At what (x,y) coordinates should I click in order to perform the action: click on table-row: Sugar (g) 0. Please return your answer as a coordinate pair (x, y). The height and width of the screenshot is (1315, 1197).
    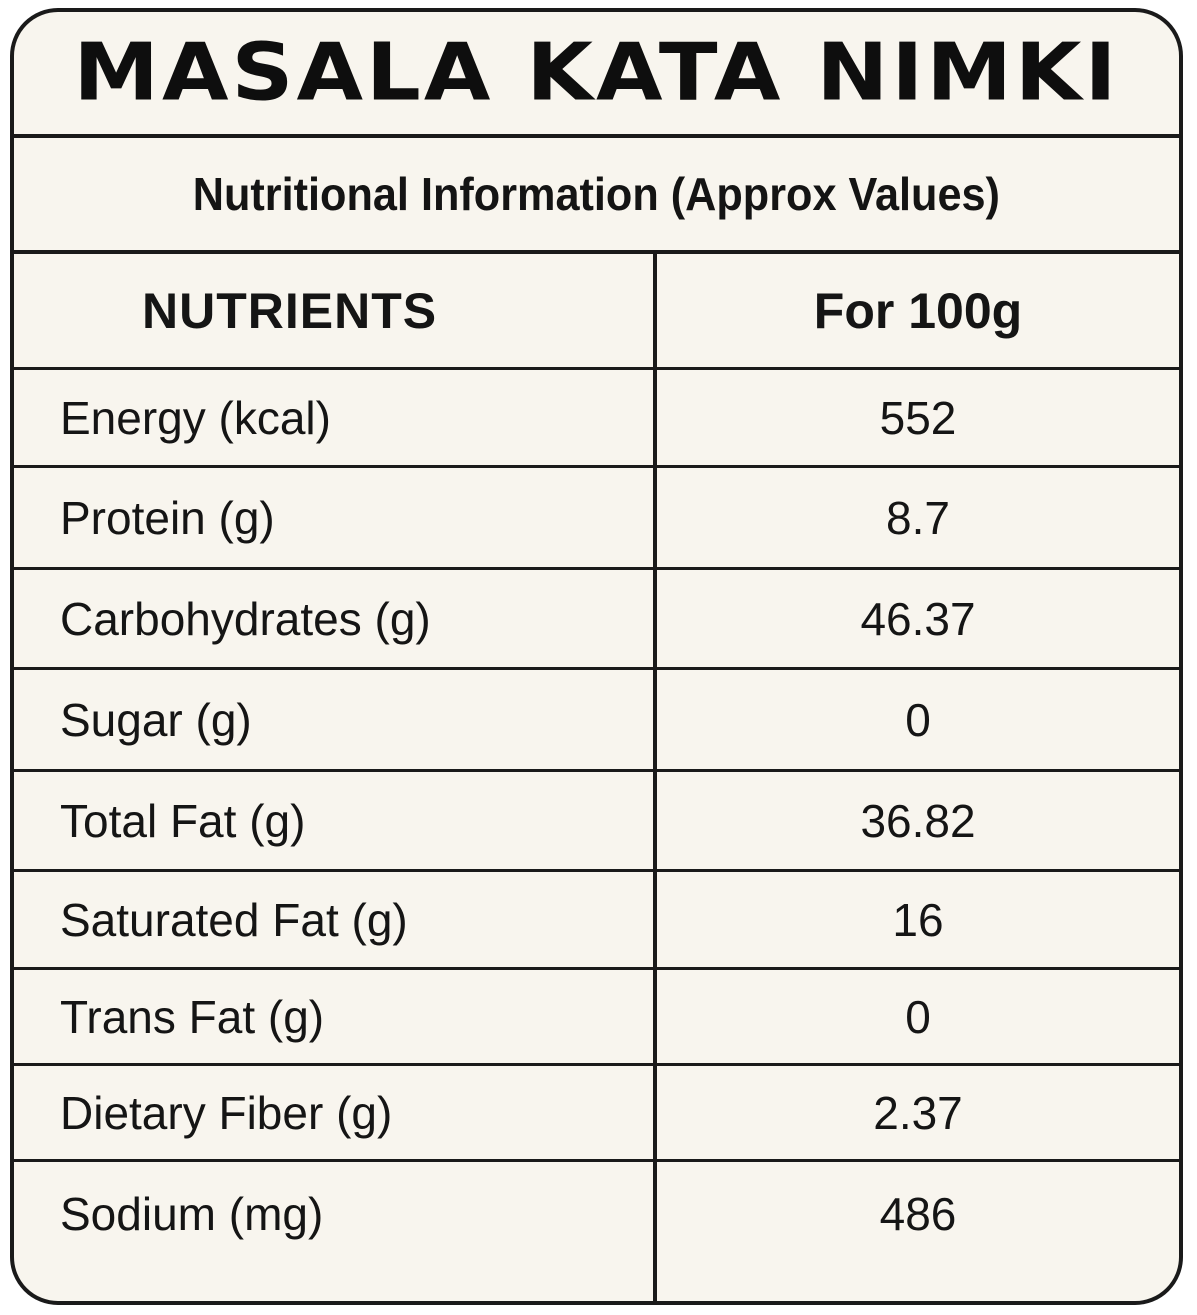
    Looking at the image, I should click on (596, 721).